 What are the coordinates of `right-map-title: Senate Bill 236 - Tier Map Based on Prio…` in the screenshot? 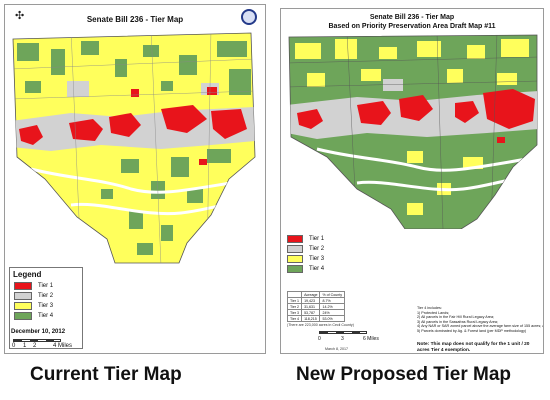 It's located at (412, 22).